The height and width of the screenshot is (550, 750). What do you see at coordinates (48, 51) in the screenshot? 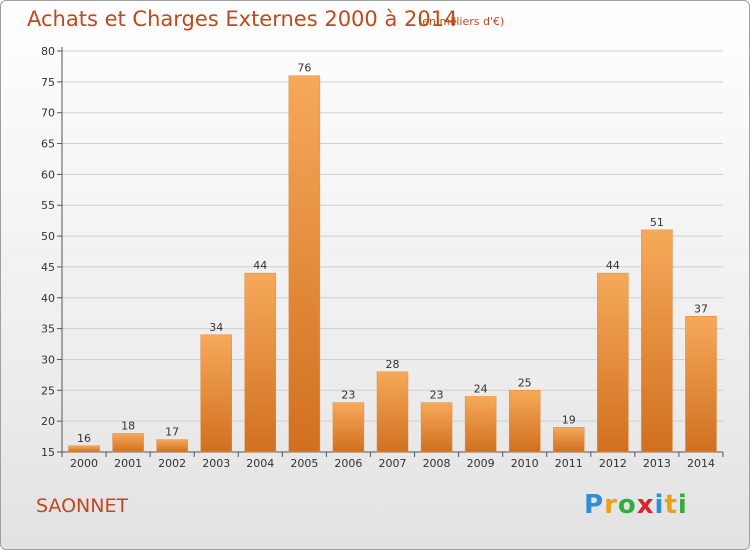
I see `y-tick-label: 80` at bounding box center [48, 51].